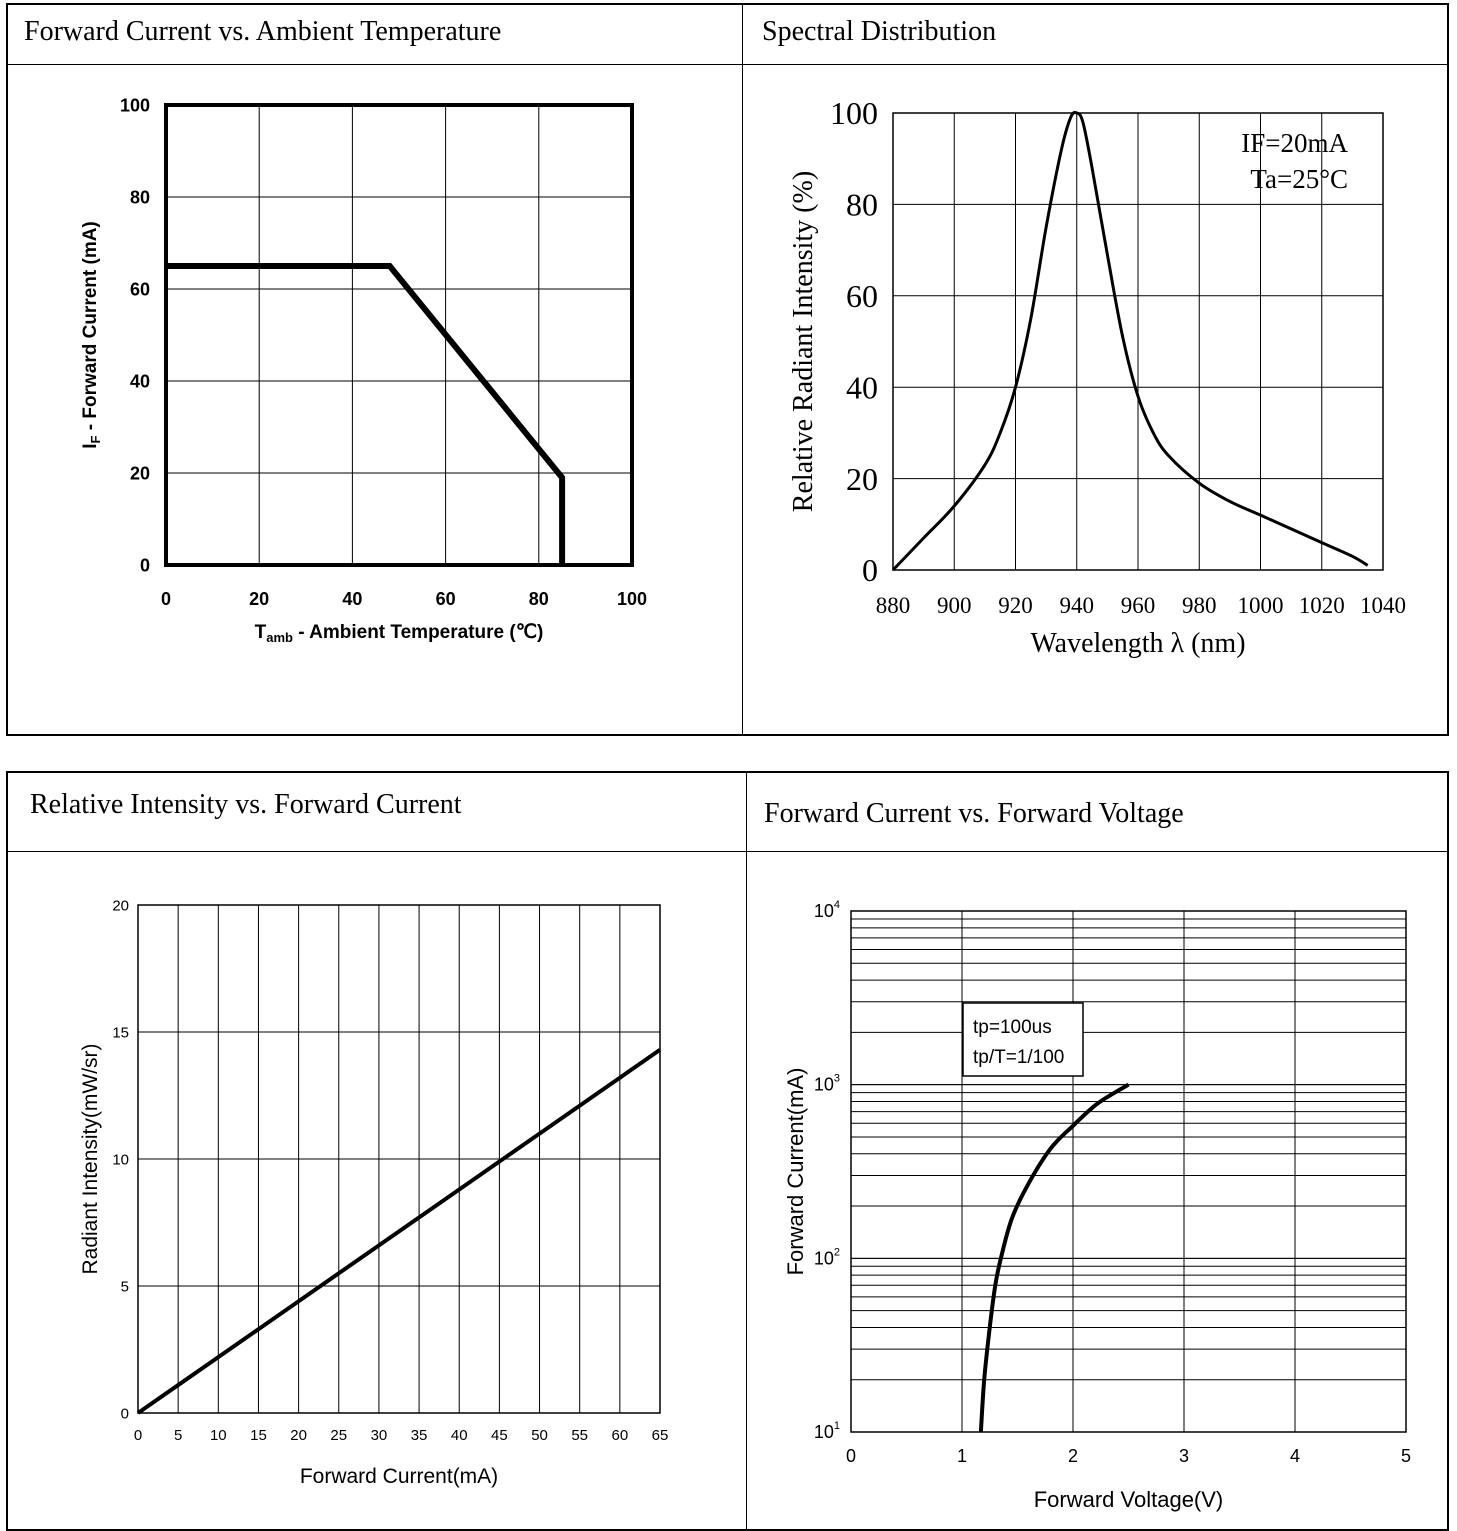 This screenshot has width=1457, height=1531. I want to click on x-tick-label: 50, so click(539, 1435).